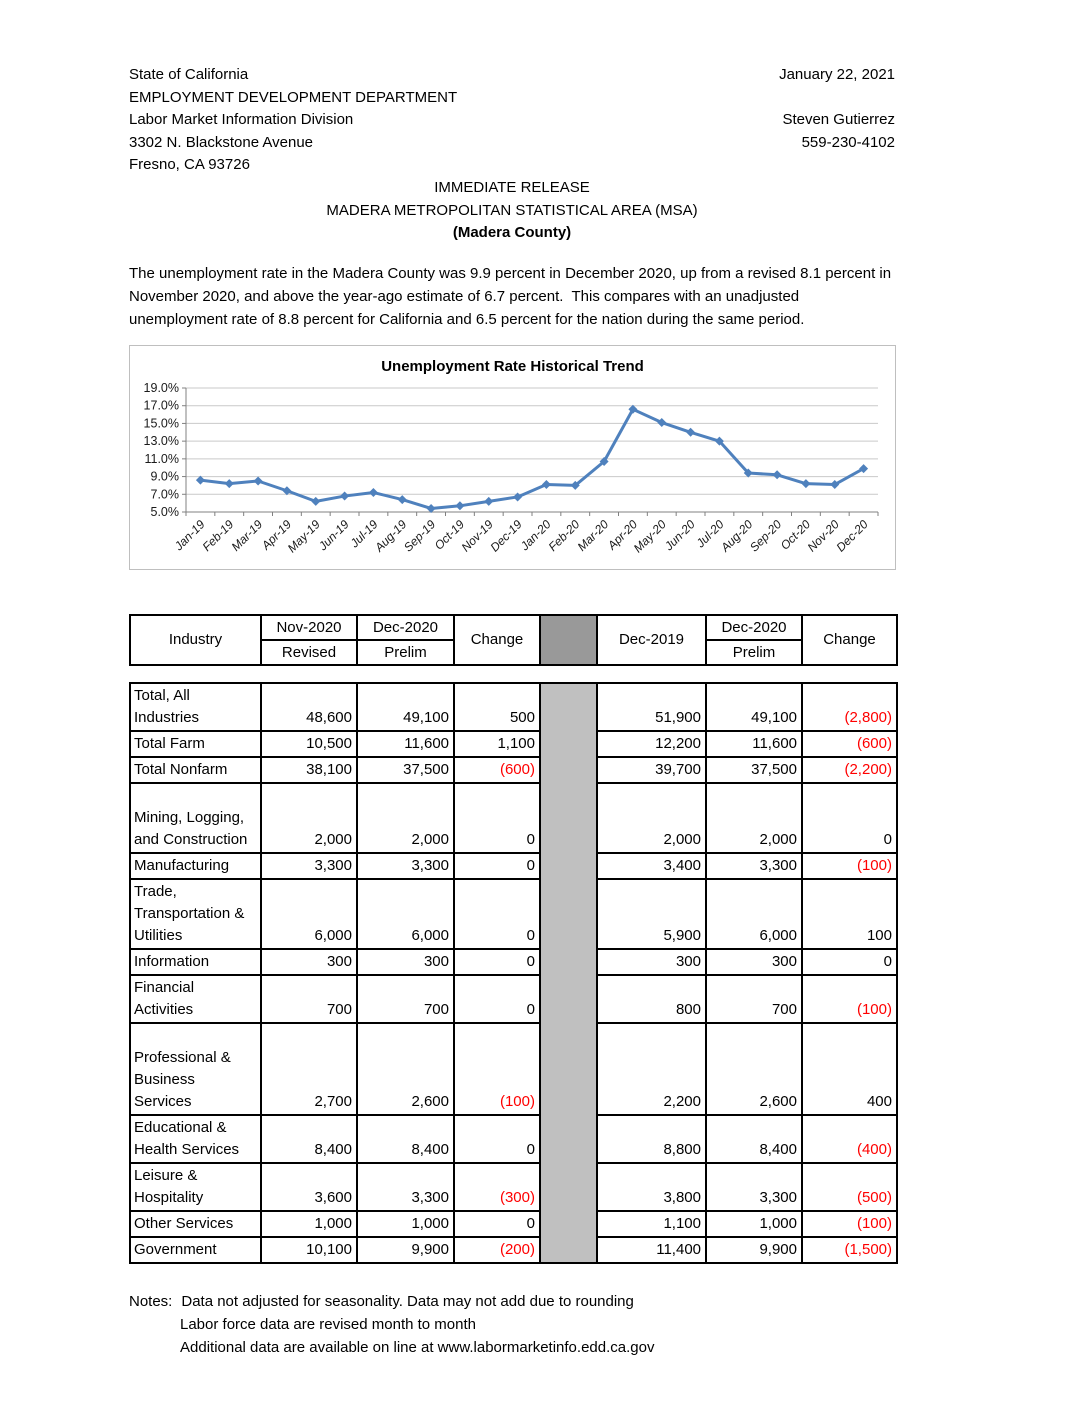 The width and height of the screenshot is (1088, 1408). What do you see at coordinates (218, 535) in the screenshot?
I see `x-axis-label: Feb-19` at bounding box center [218, 535].